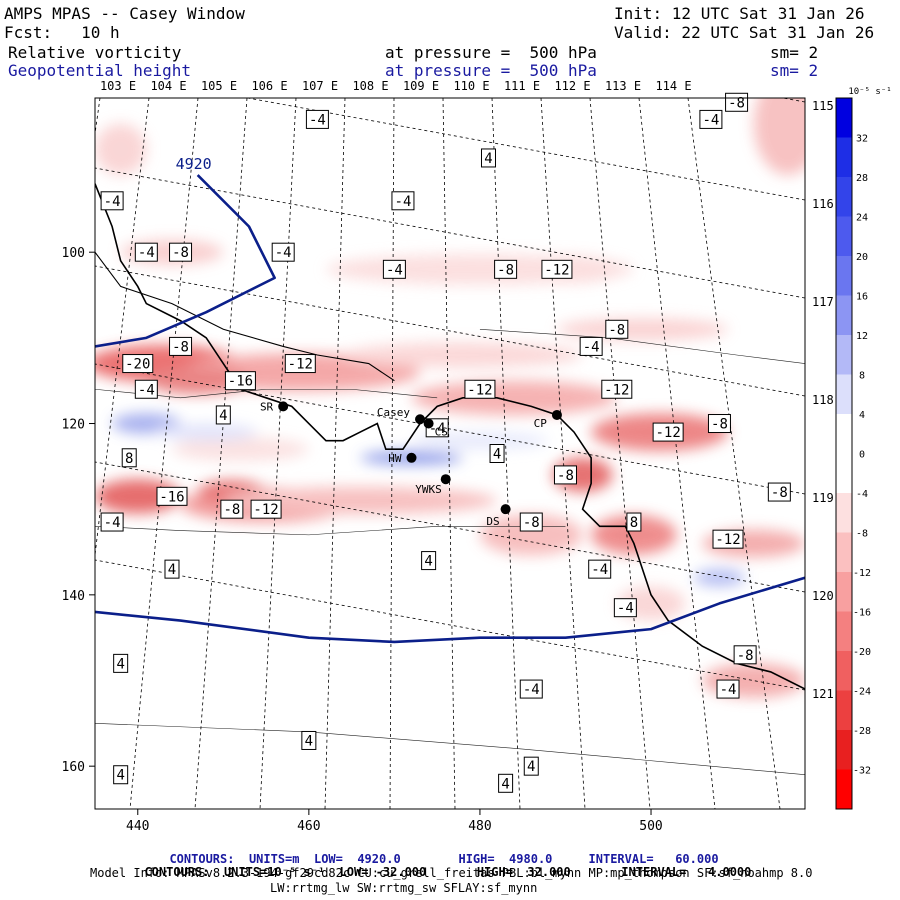  Describe the element at coordinates (862, 771) in the screenshot. I see `colorbar-label: -32` at that location.